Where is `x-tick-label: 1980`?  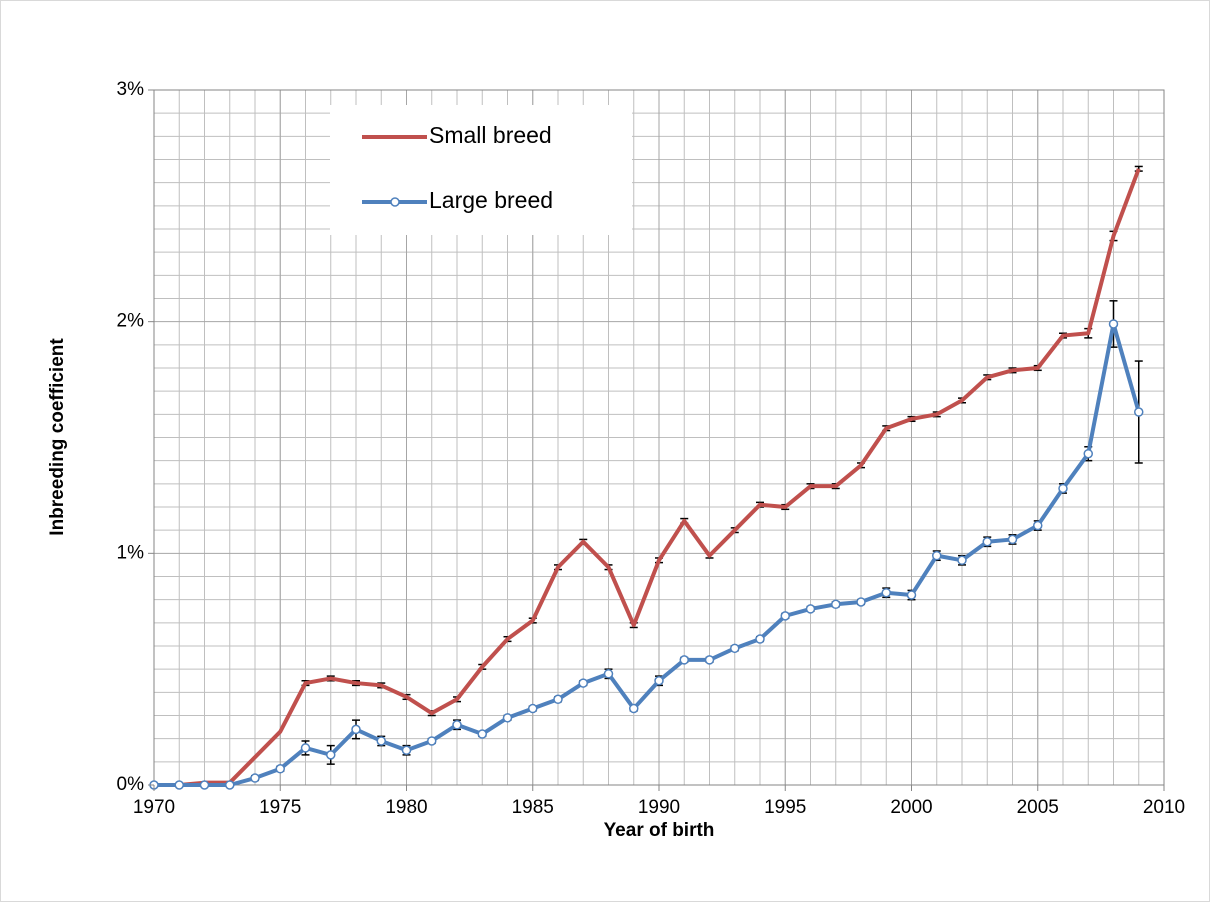
x-tick-label: 1980 is located at coordinates (406, 807).